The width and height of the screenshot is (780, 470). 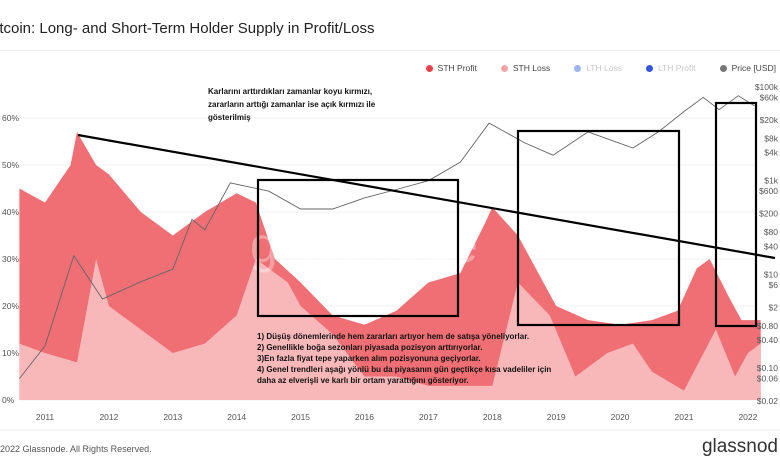 I want to click on y-right-tick-label: $8k, so click(x=771, y=138).